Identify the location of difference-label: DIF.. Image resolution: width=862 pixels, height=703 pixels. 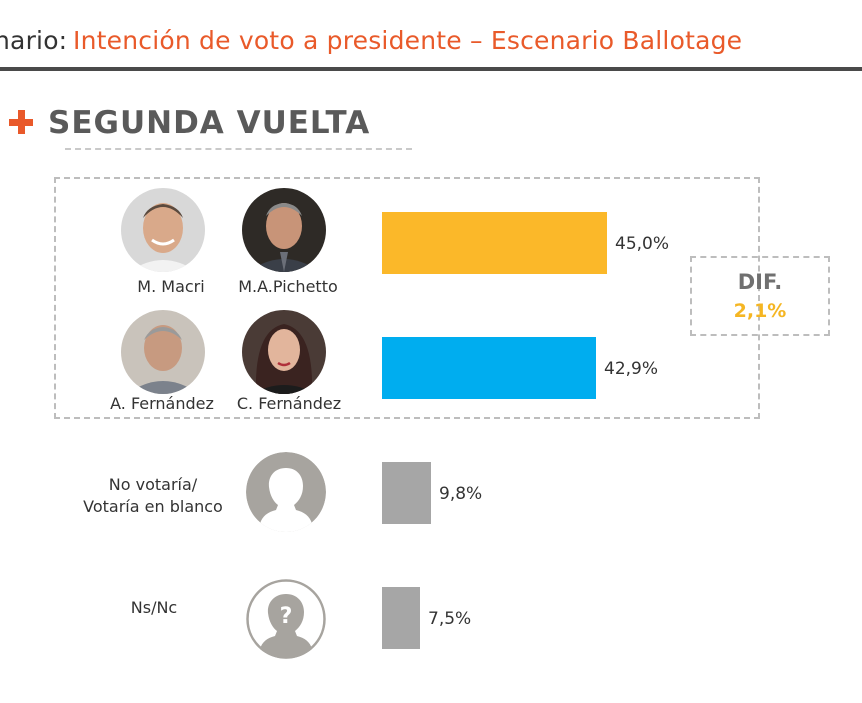
(760, 282).